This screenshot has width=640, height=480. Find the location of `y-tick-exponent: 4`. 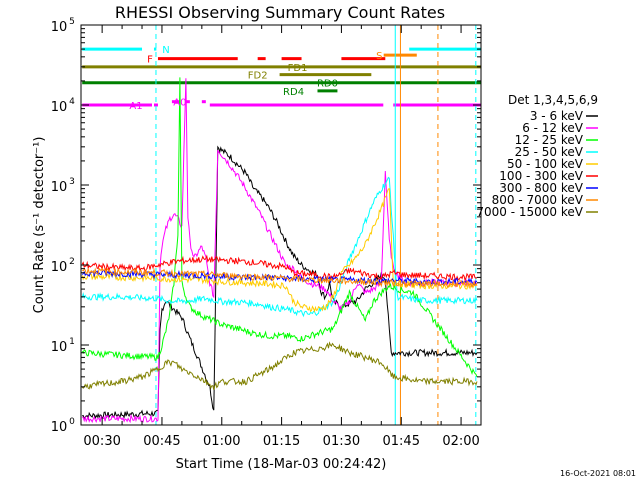

y-tick-exponent: 4 is located at coordinates (72, 102).